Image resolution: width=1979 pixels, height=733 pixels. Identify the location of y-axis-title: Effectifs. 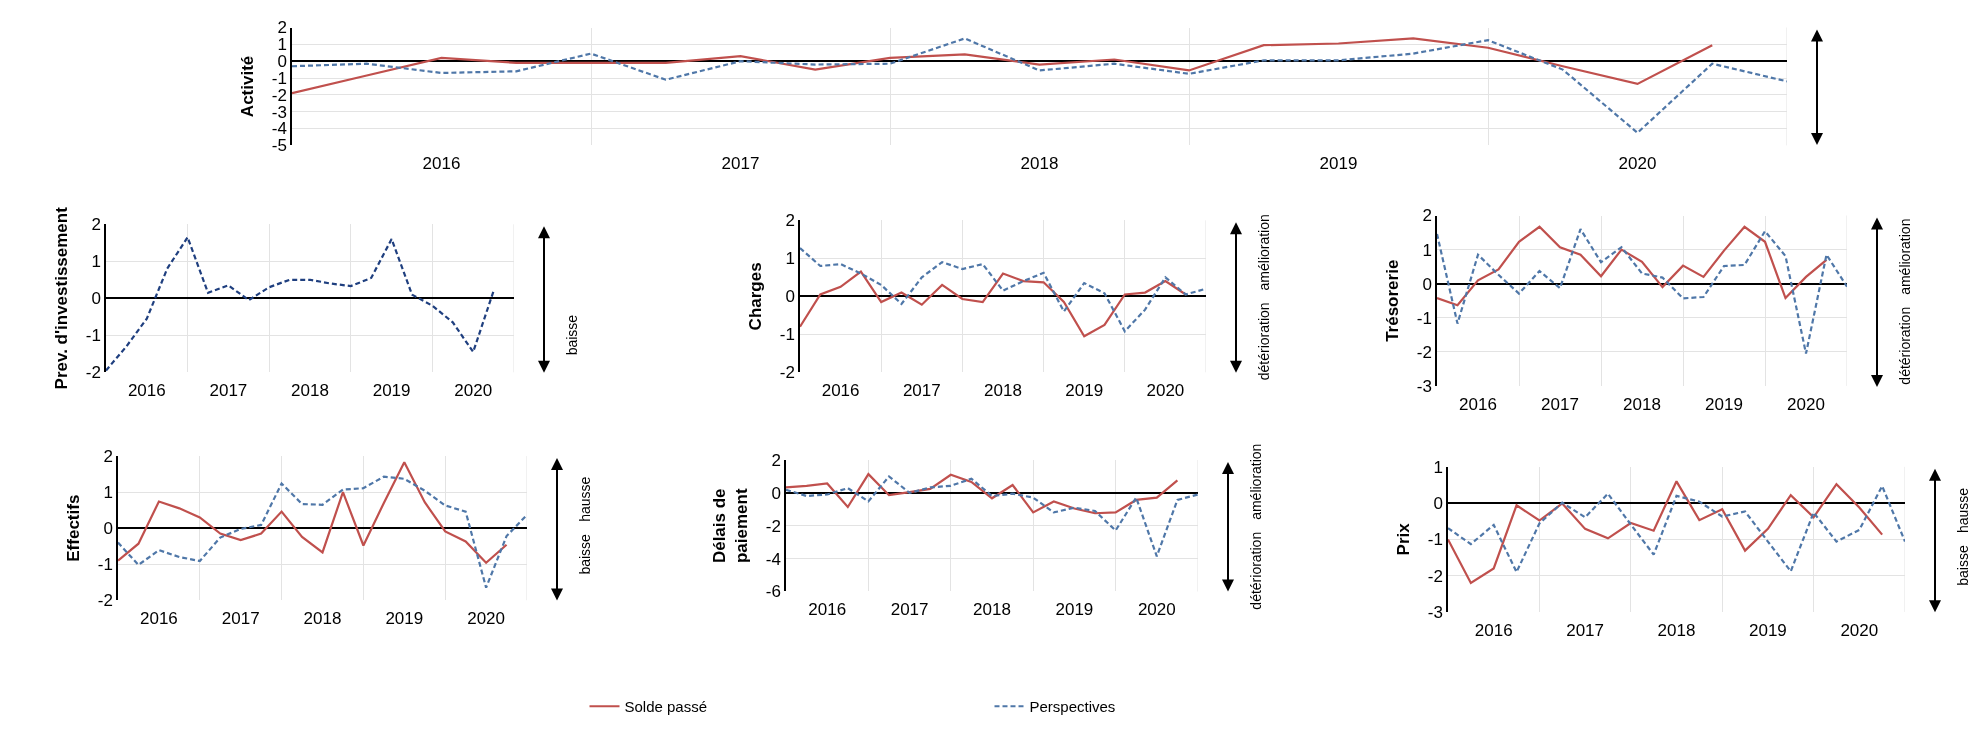
(73, 528).